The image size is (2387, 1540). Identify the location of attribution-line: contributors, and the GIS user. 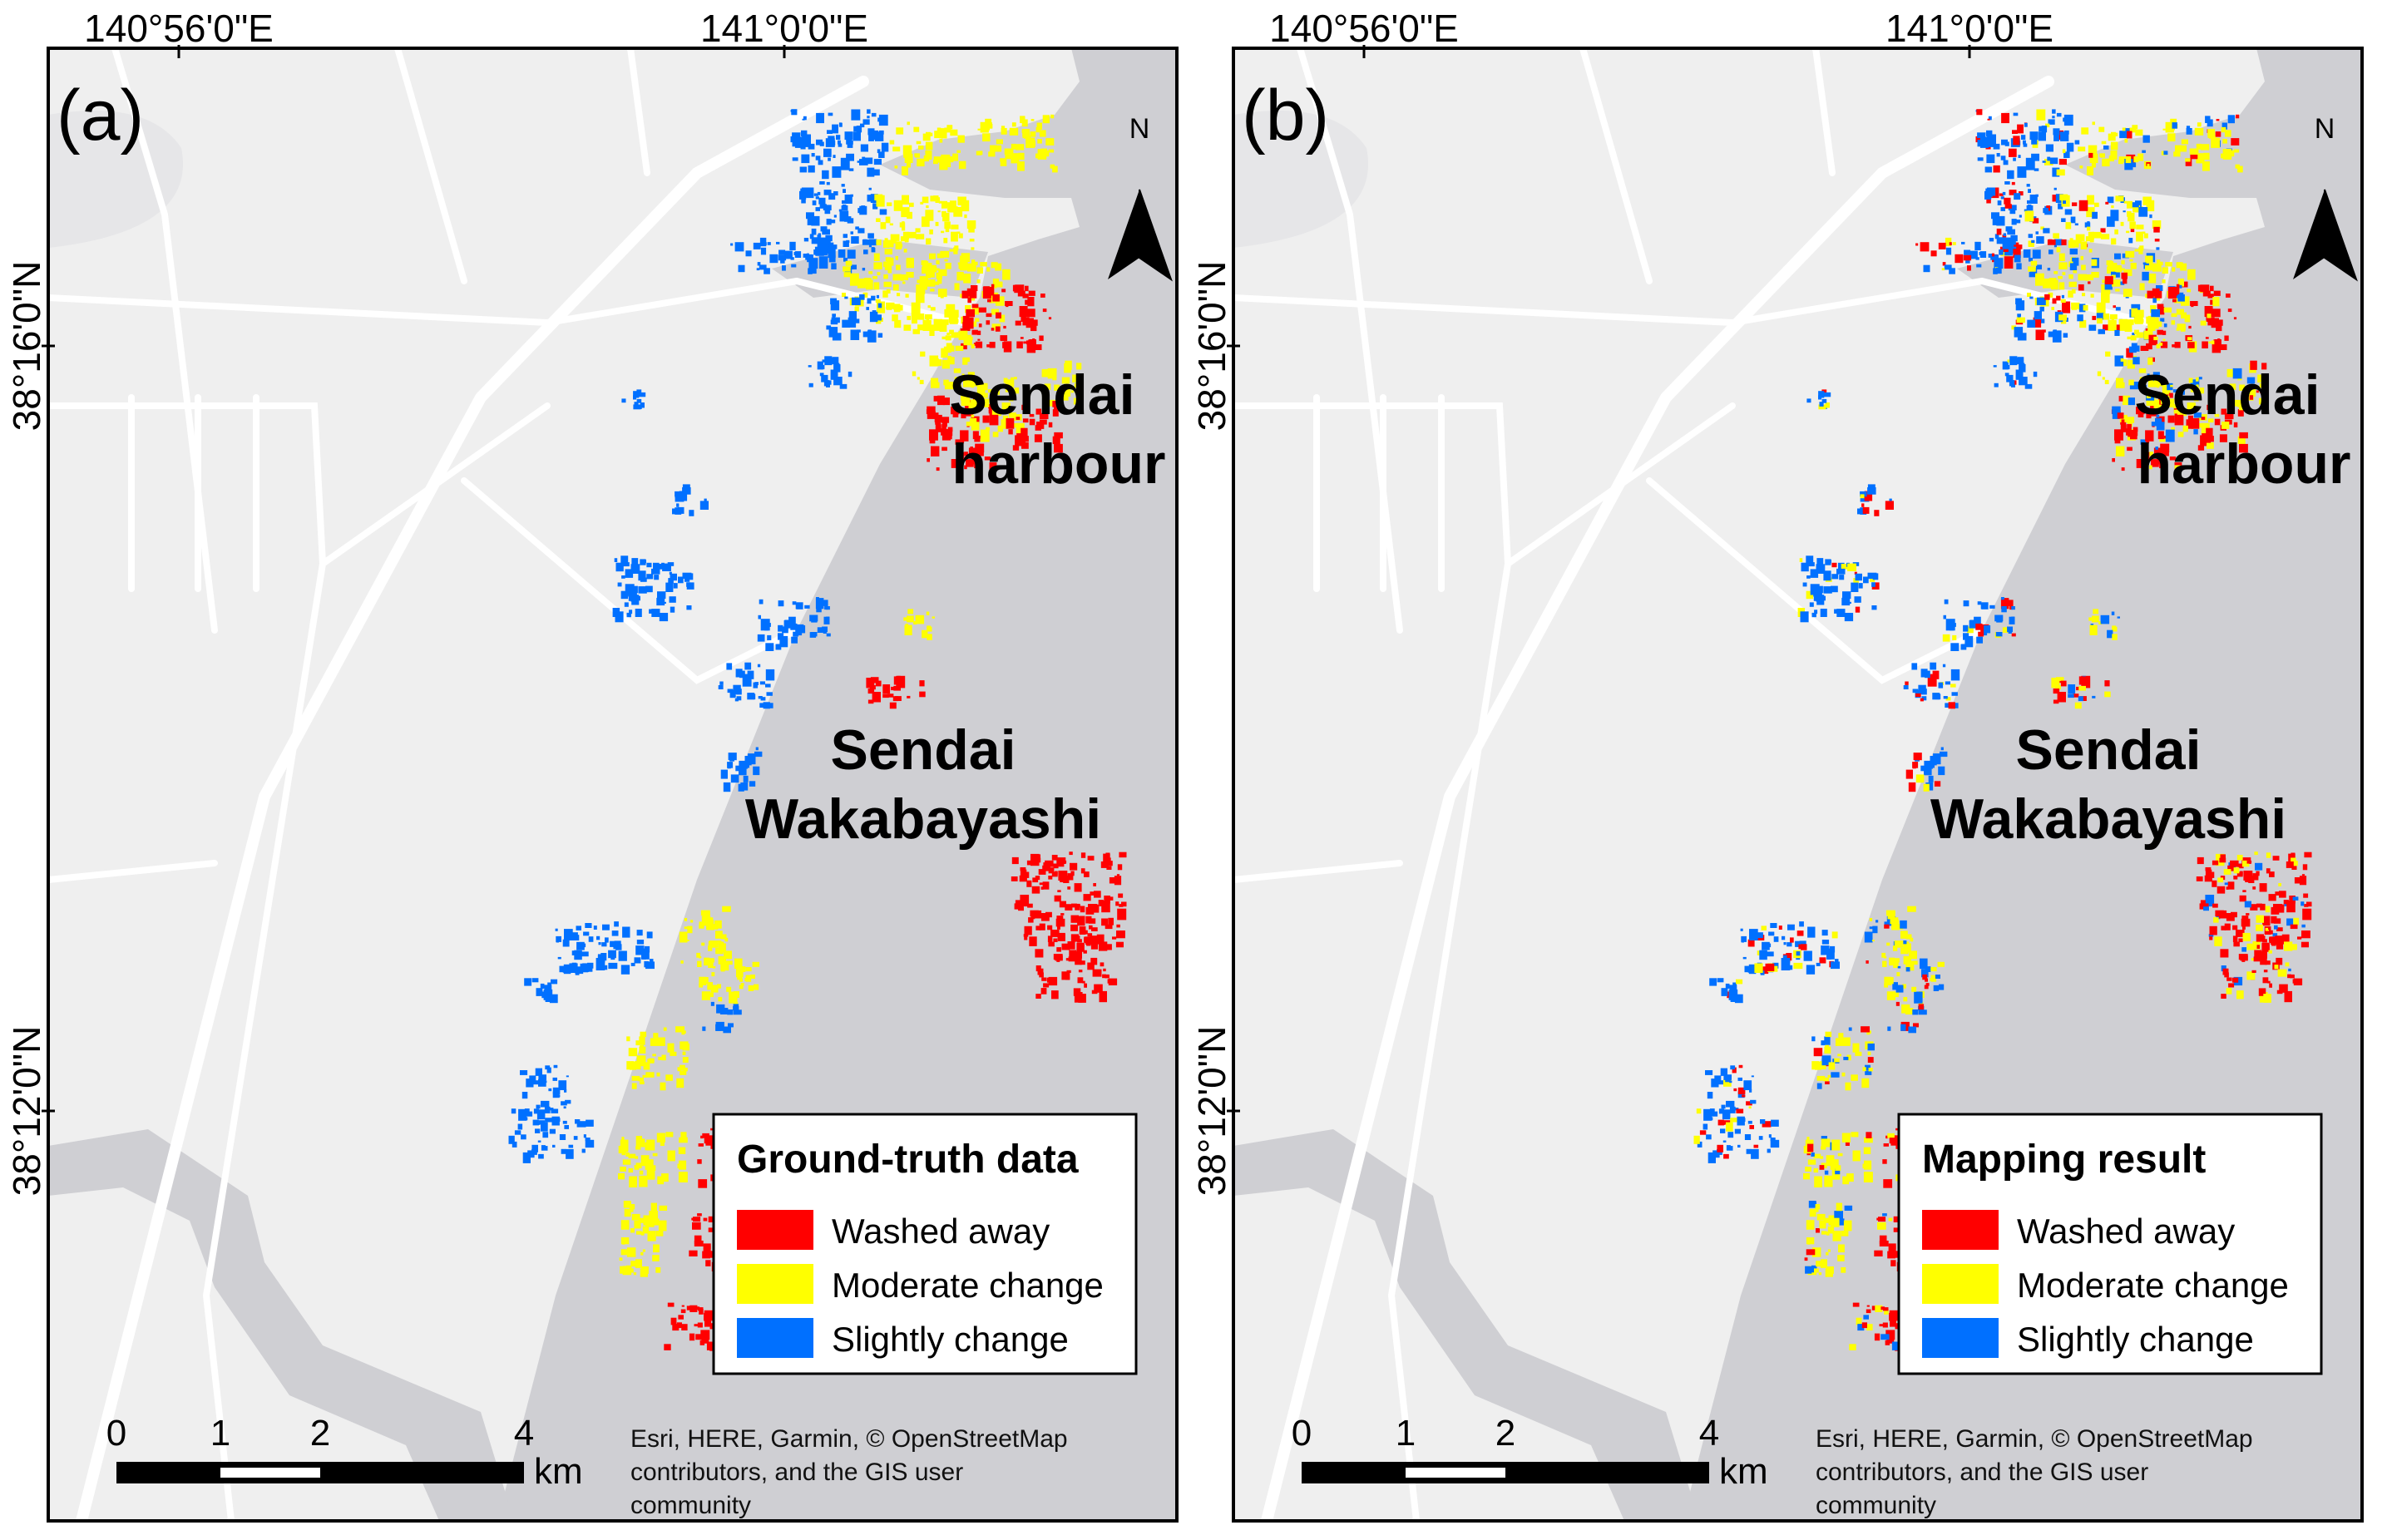
(796, 1472).